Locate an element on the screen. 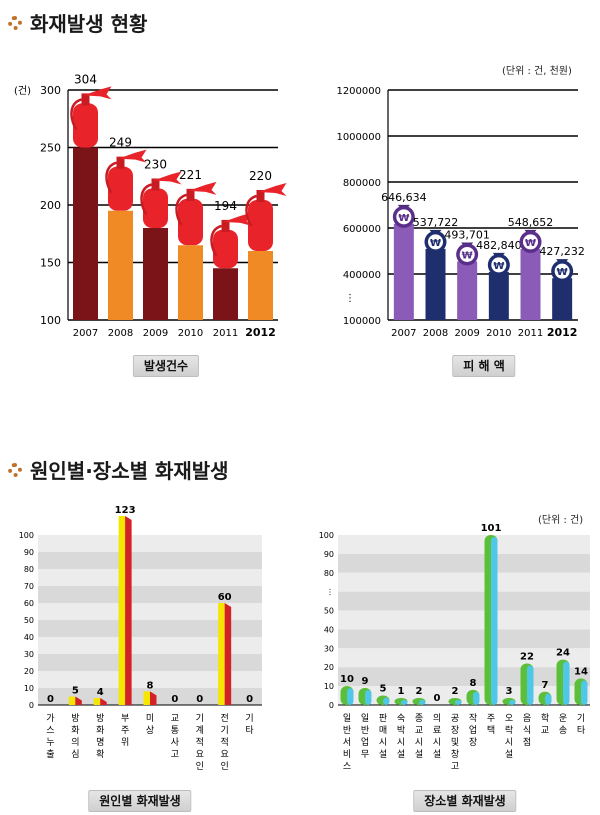 The width and height of the screenshot is (600, 815). fire-count-caption: 발생건수 is located at coordinates (166, 366).